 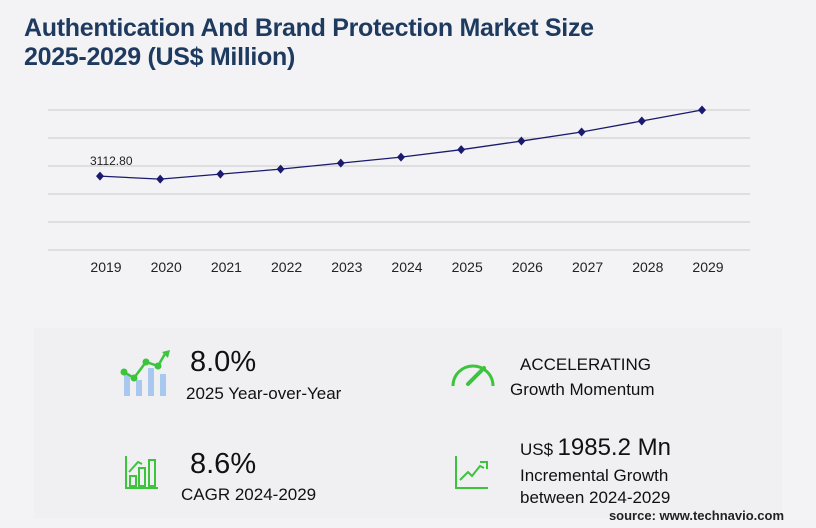 I want to click on series-line, so click(x=401, y=144).